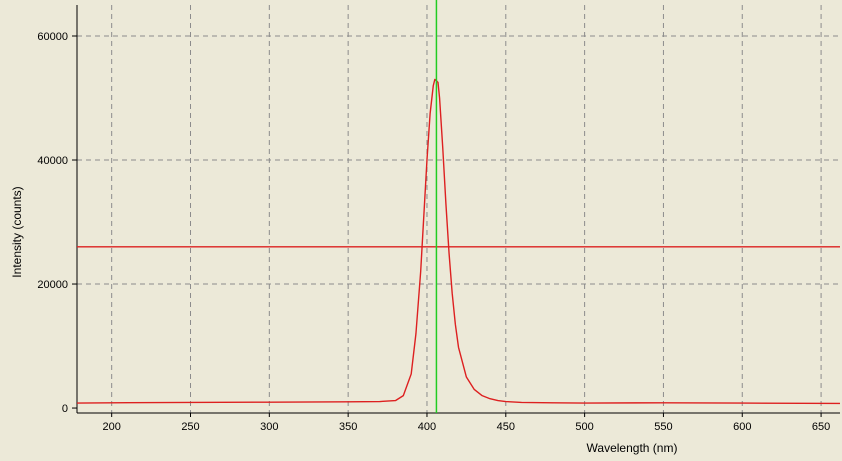 Image resolution: width=842 pixels, height=461 pixels. I want to click on x-tick-label: 200, so click(112, 427).